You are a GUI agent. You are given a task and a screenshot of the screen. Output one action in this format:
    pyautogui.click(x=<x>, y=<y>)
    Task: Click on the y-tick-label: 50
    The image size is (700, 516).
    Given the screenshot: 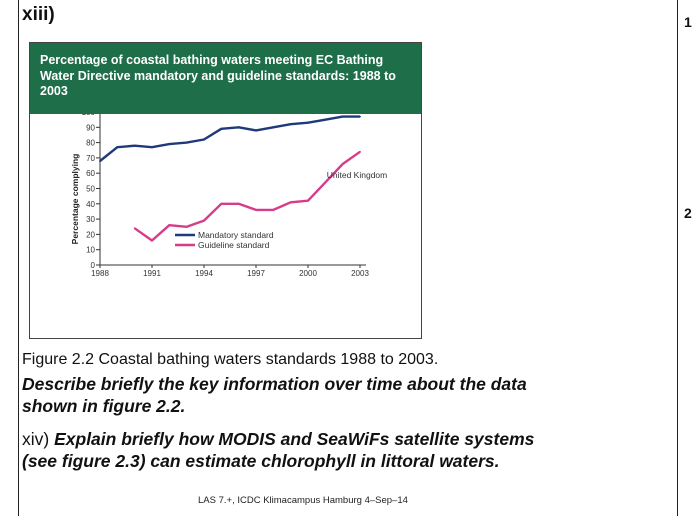 What is the action you would take?
    pyautogui.click(x=90, y=189)
    